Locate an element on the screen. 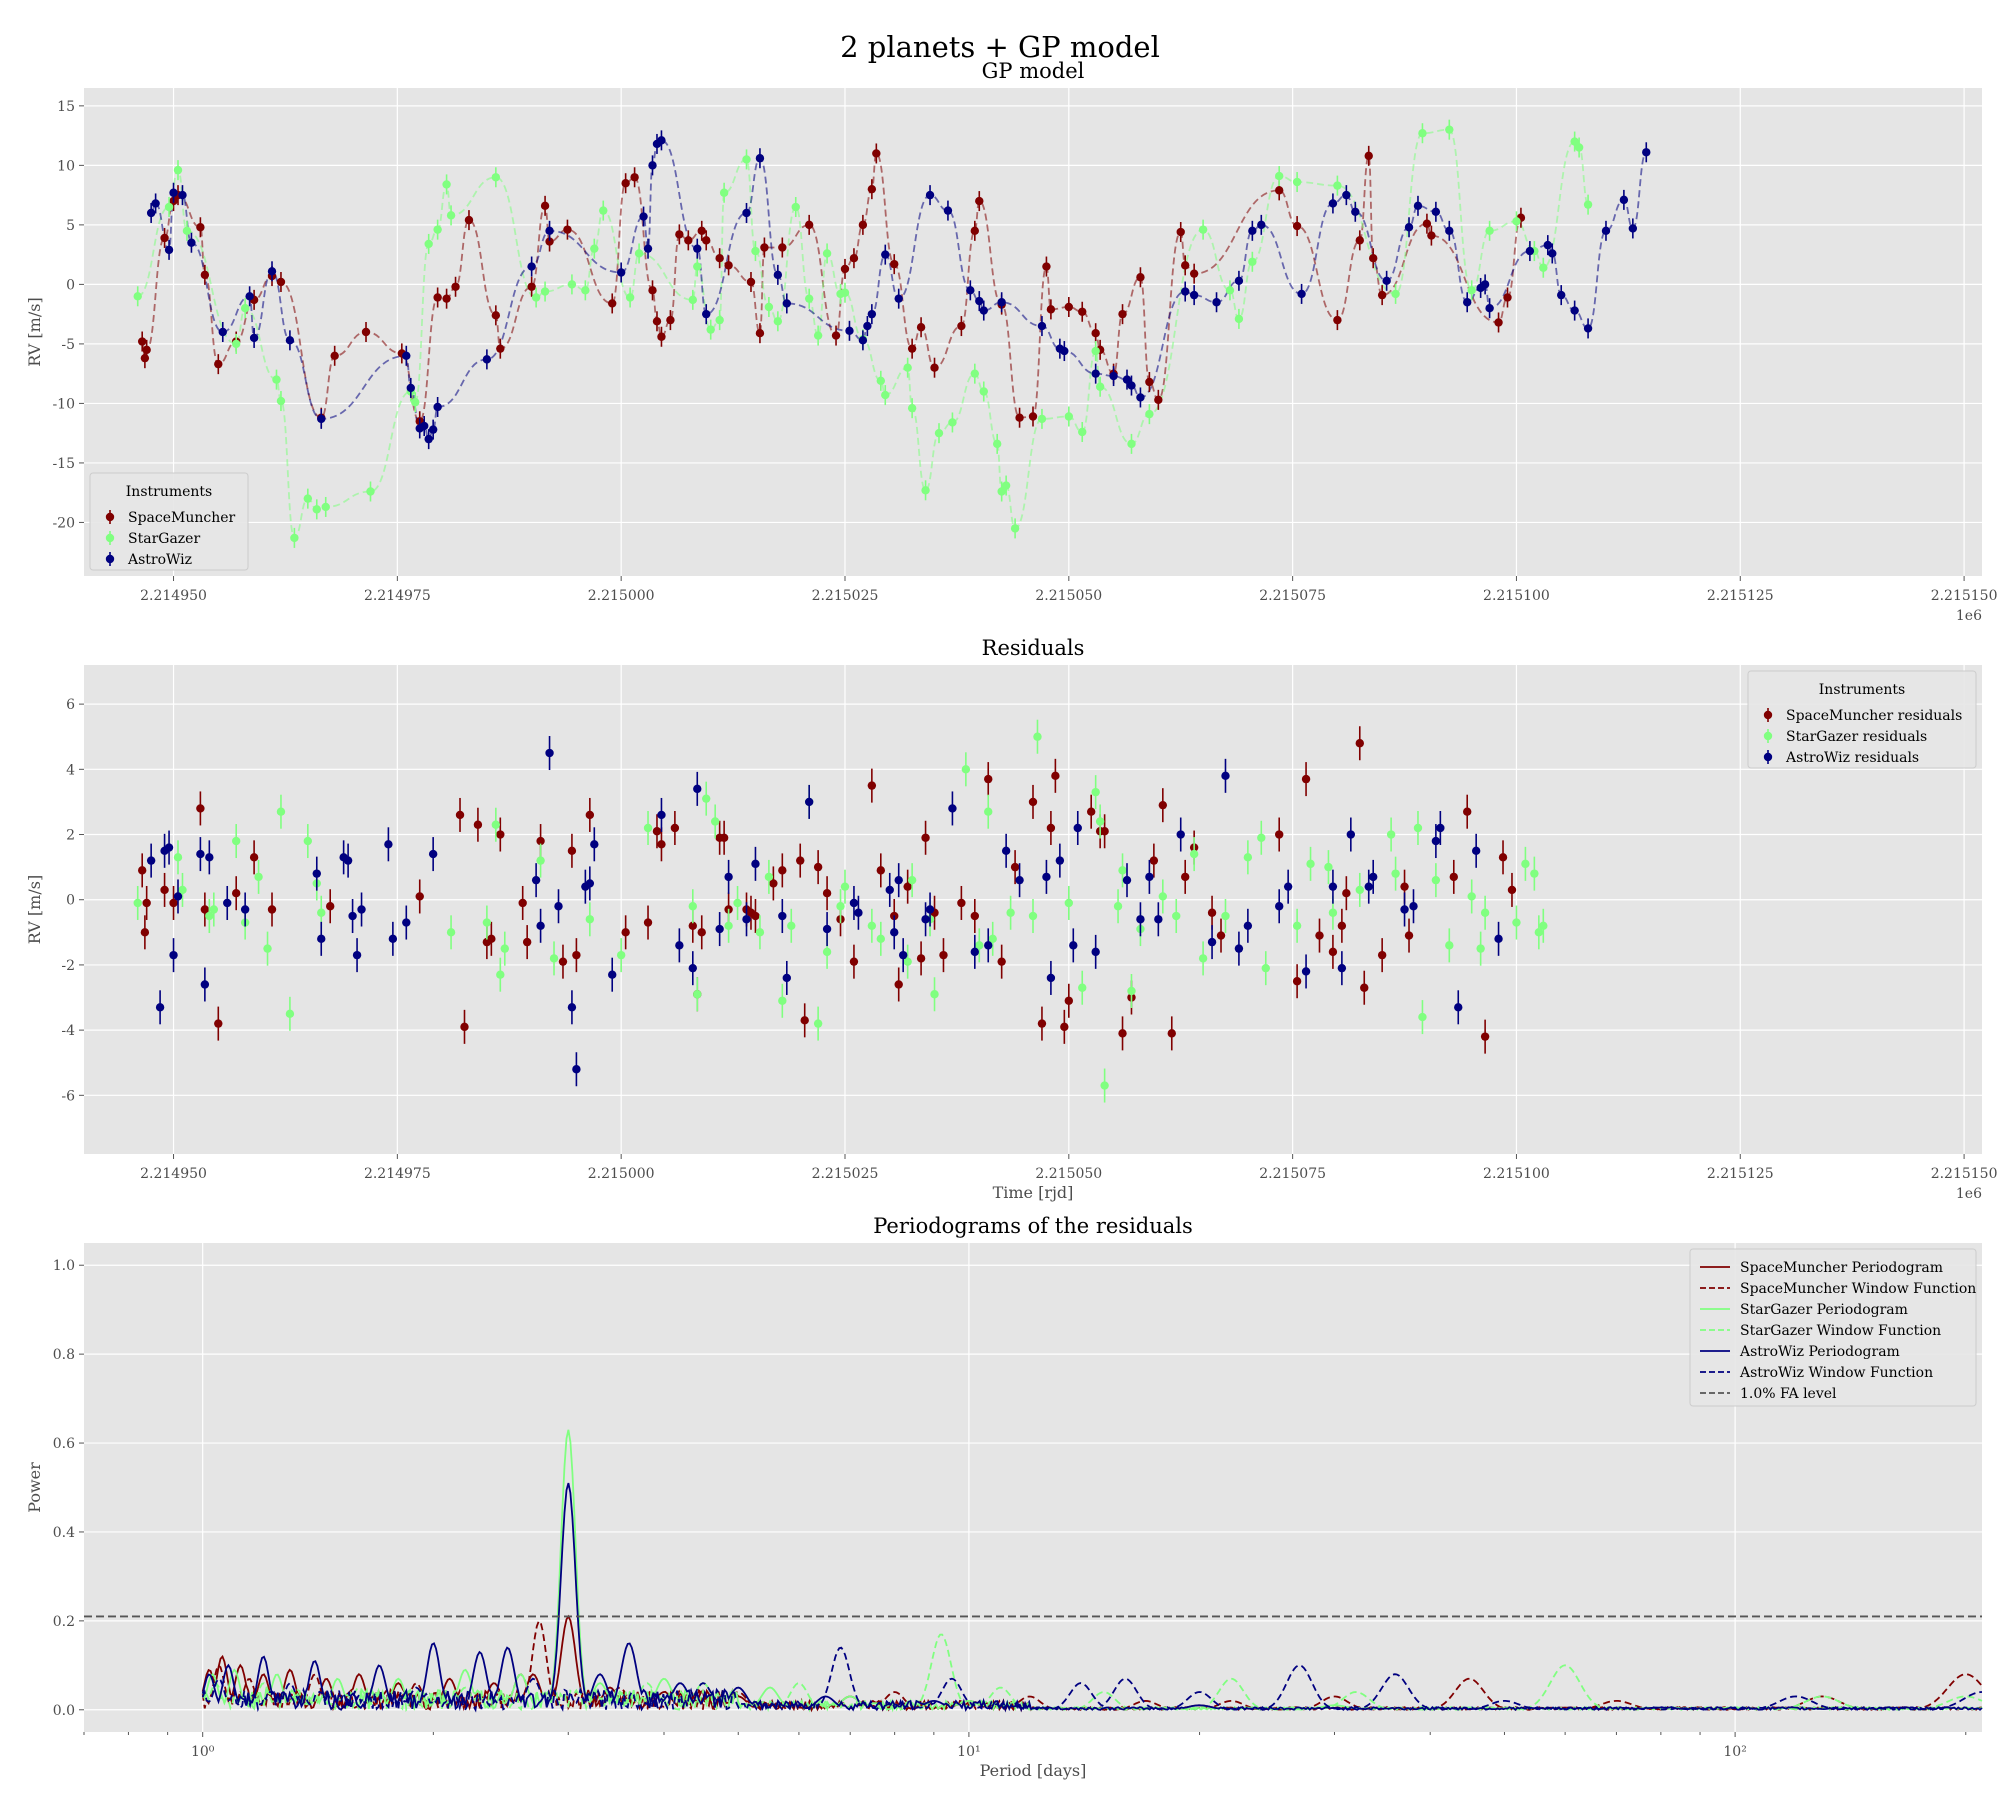 The height and width of the screenshot is (1800, 2000). legend-label: AstroWiz residuals is located at coordinates (1852, 758).